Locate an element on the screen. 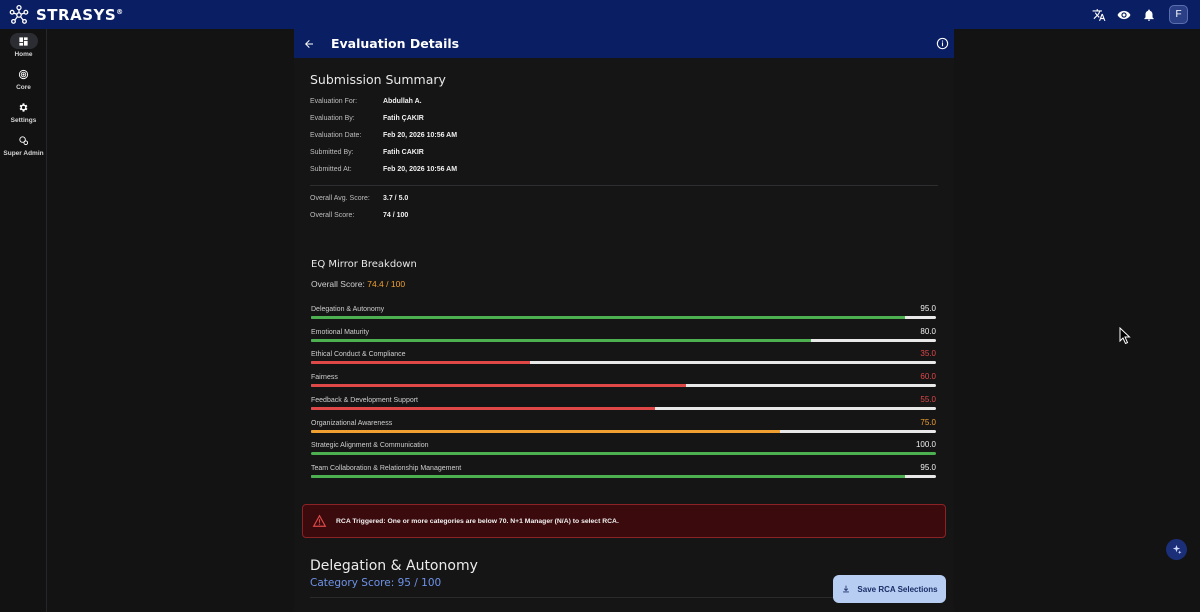 This screenshot has width=1200, height=612. eq-category-row: Emotional Maturity 80.0 is located at coordinates (623, 338).